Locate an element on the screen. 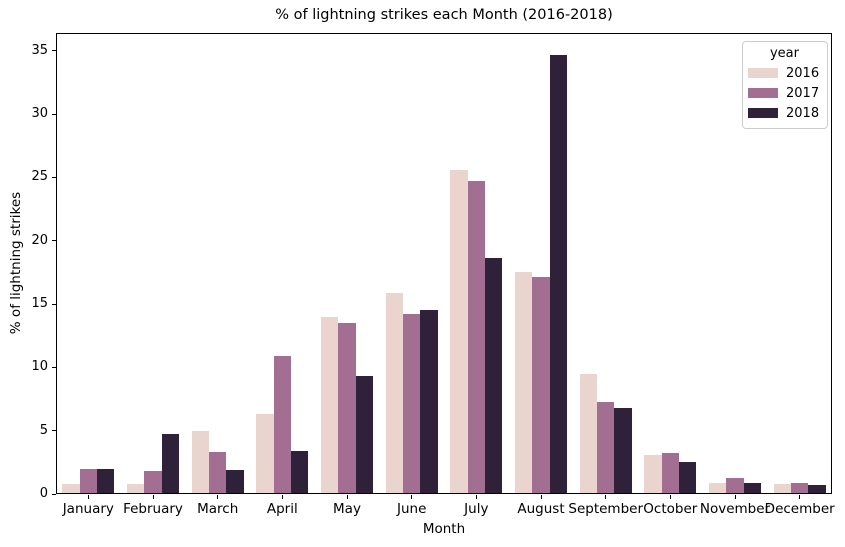  legend: year 2016 2017 2018 is located at coordinates (785, 85).